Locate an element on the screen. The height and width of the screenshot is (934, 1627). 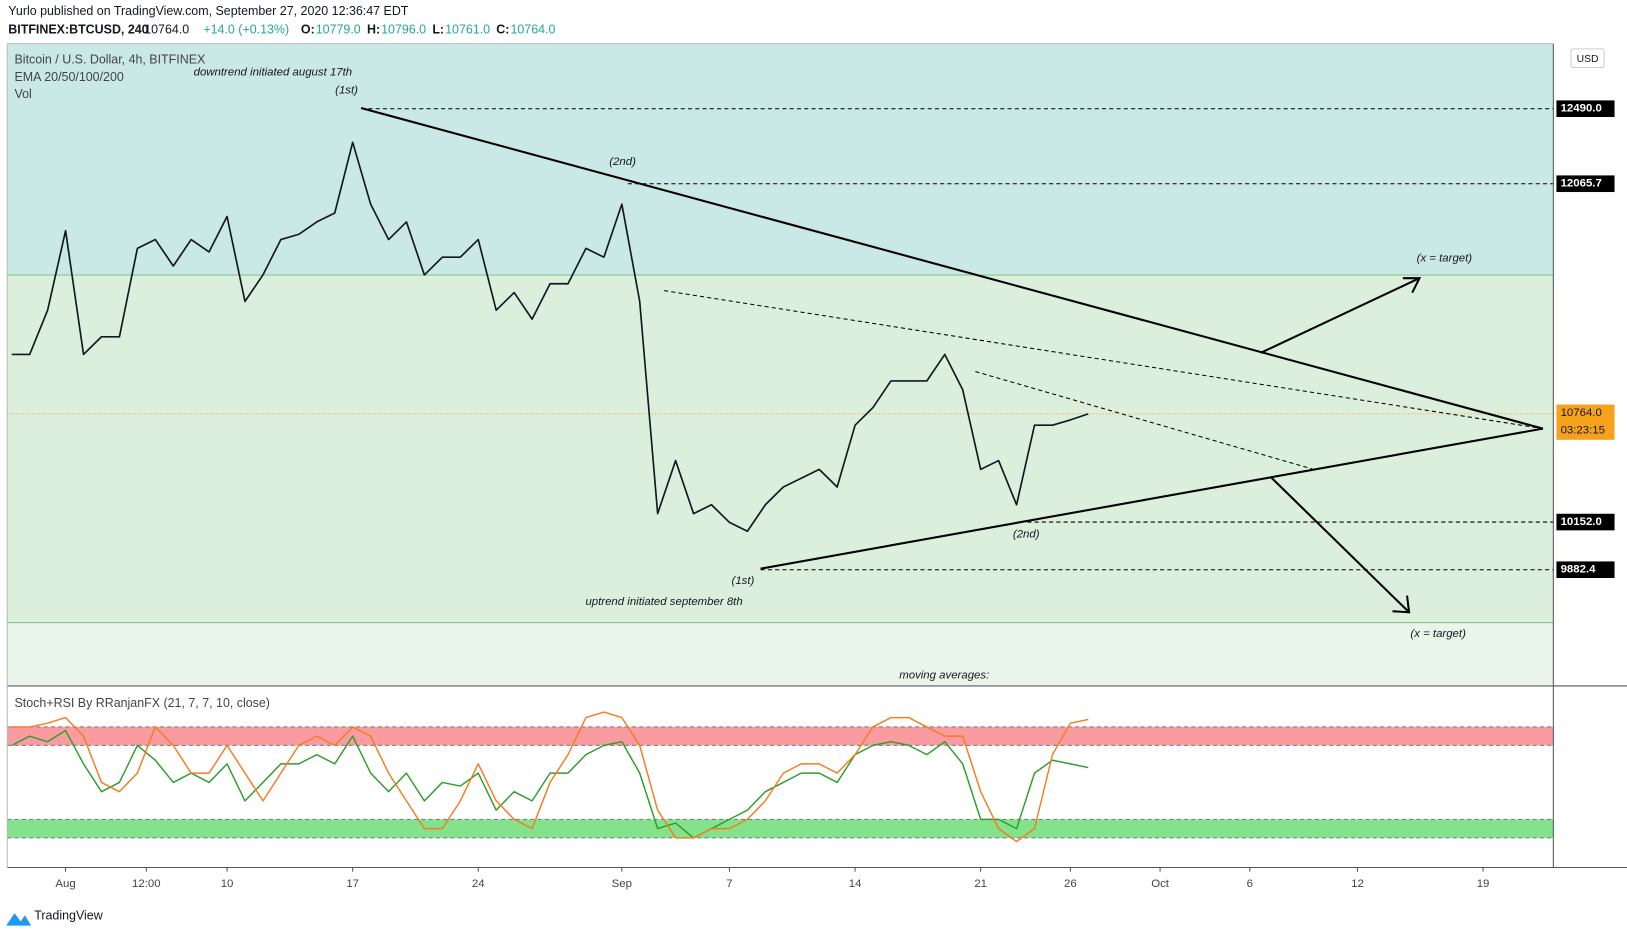
annotation: moving averages: is located at coordinates (944, 676).